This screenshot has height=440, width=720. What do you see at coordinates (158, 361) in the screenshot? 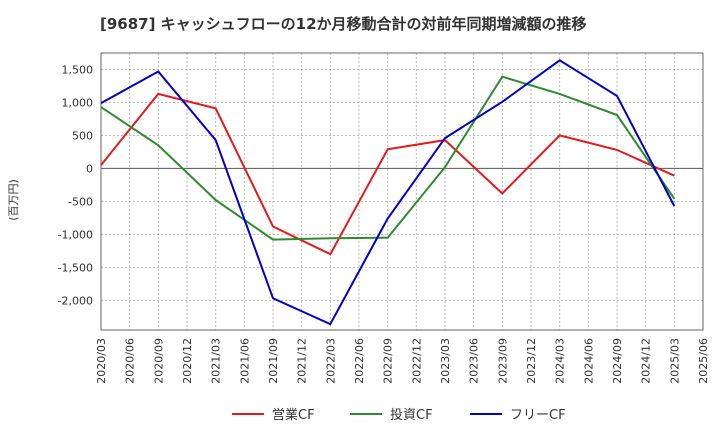
I see `x-tick-label: 2020/09` at bounding box center [158, 361].